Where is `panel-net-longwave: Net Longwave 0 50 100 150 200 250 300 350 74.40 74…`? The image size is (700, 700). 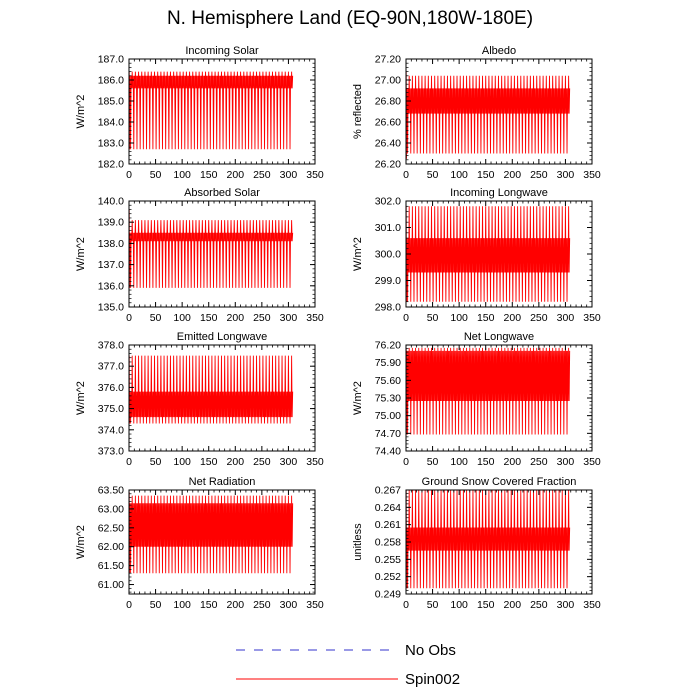
panel-net-longwave: Net Longwave 0 50 100 150 200 250 300 350 74.40 74… is located at coordinates (476, 399).